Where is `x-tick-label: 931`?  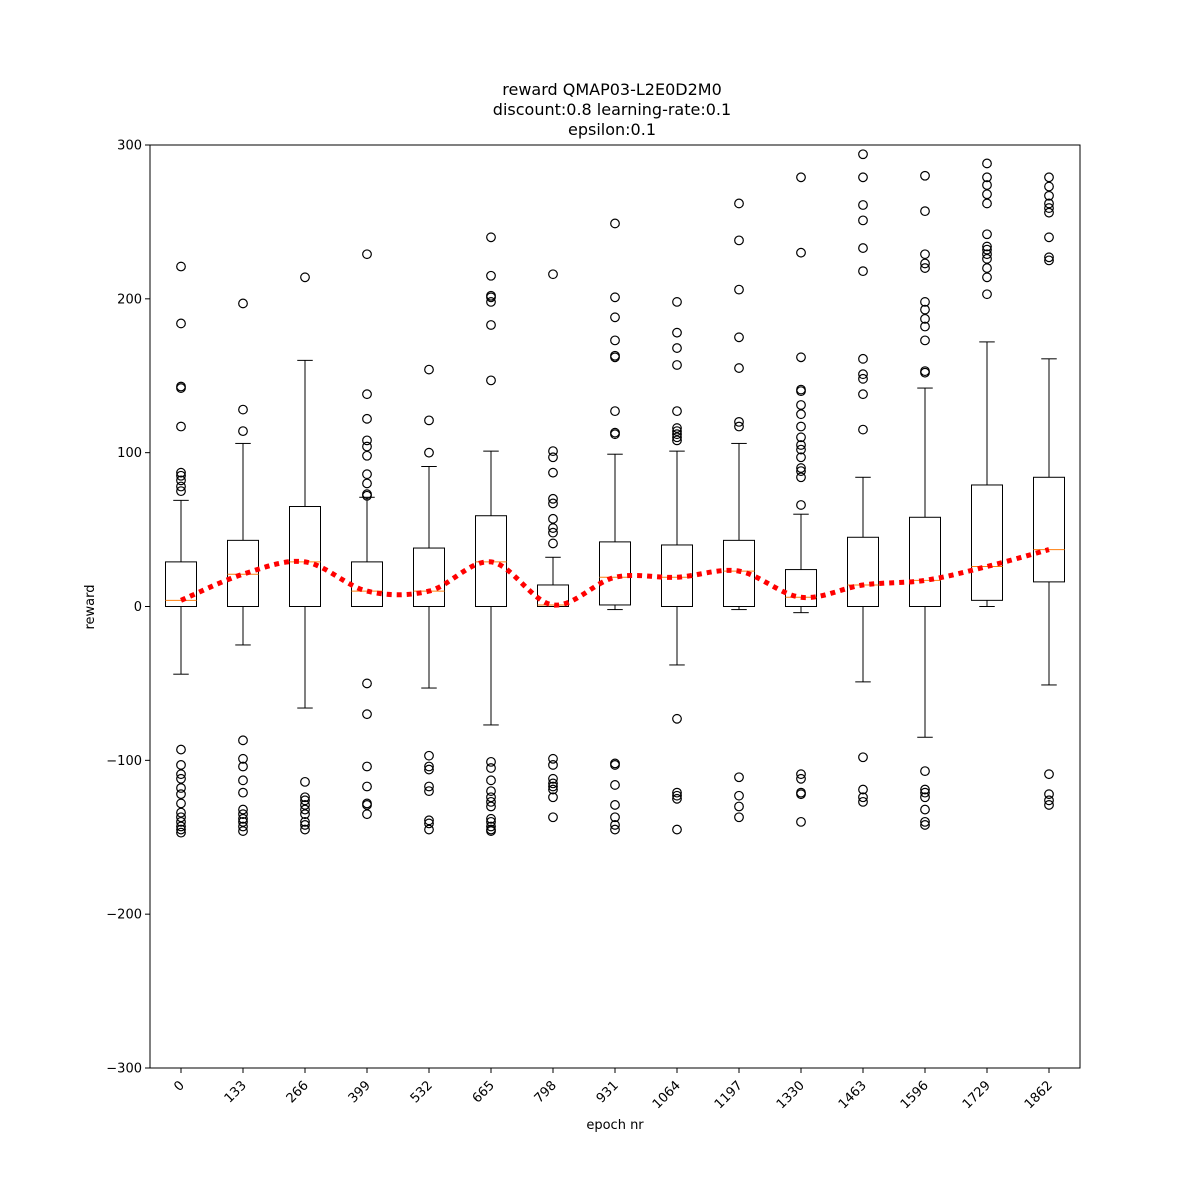 x-tick-label: 931 is located at coordinates (608, 1092).